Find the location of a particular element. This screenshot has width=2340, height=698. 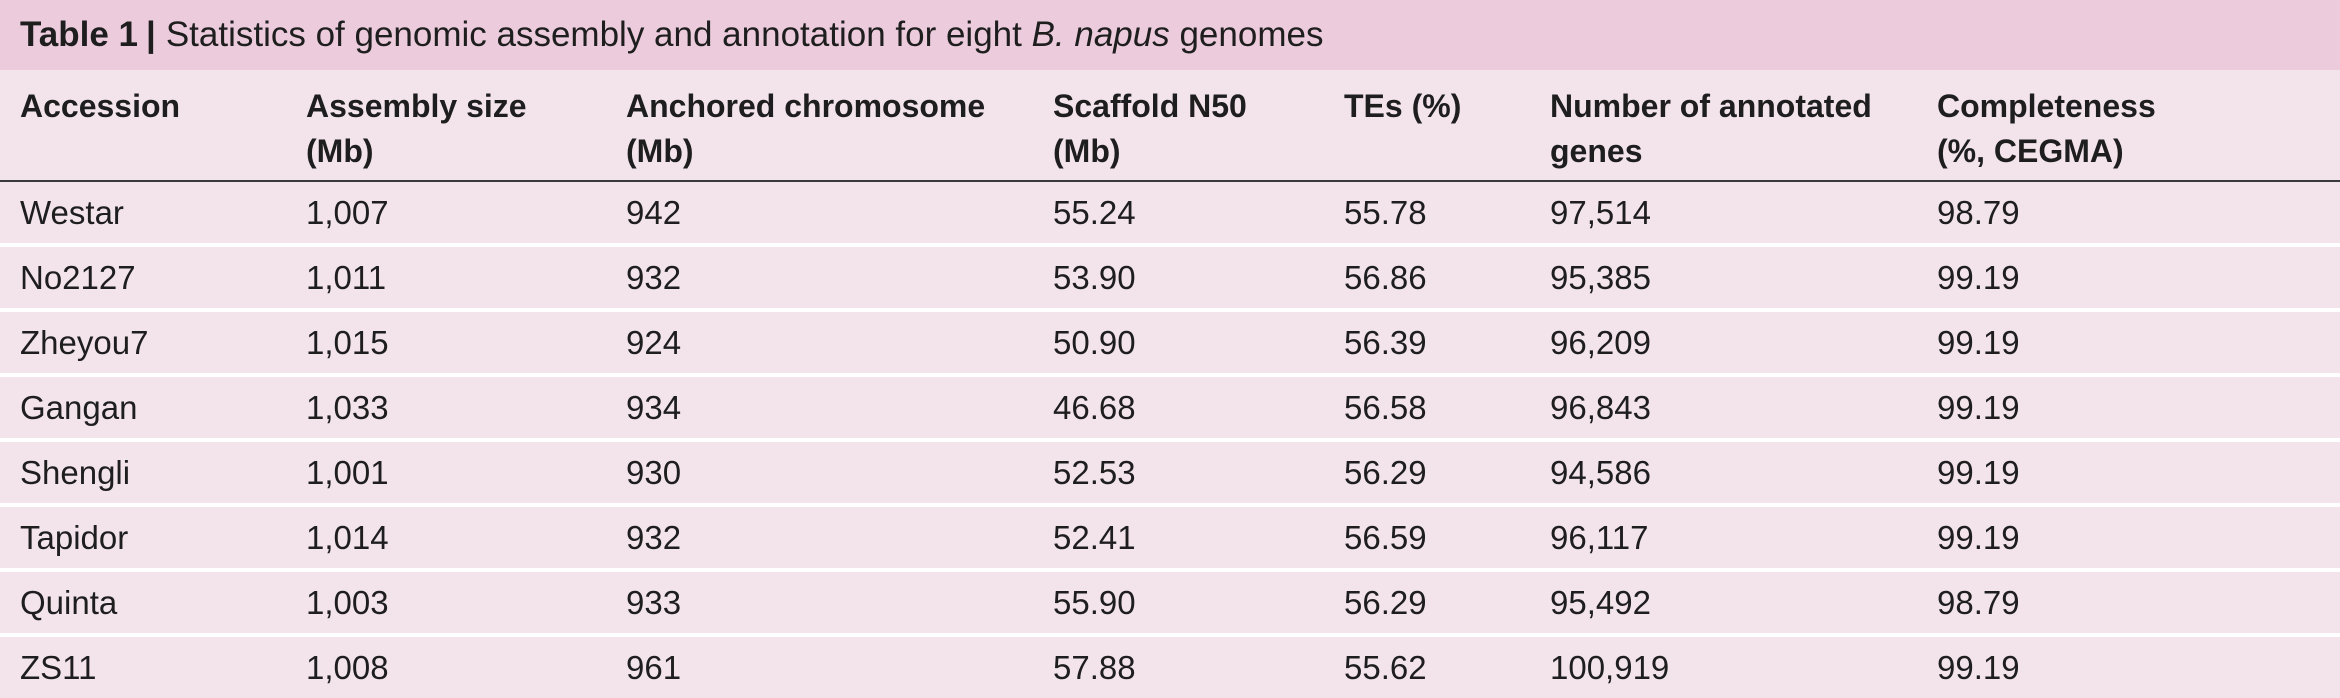

header-line: Anchored chromosome is located at coordinates (806, 106).